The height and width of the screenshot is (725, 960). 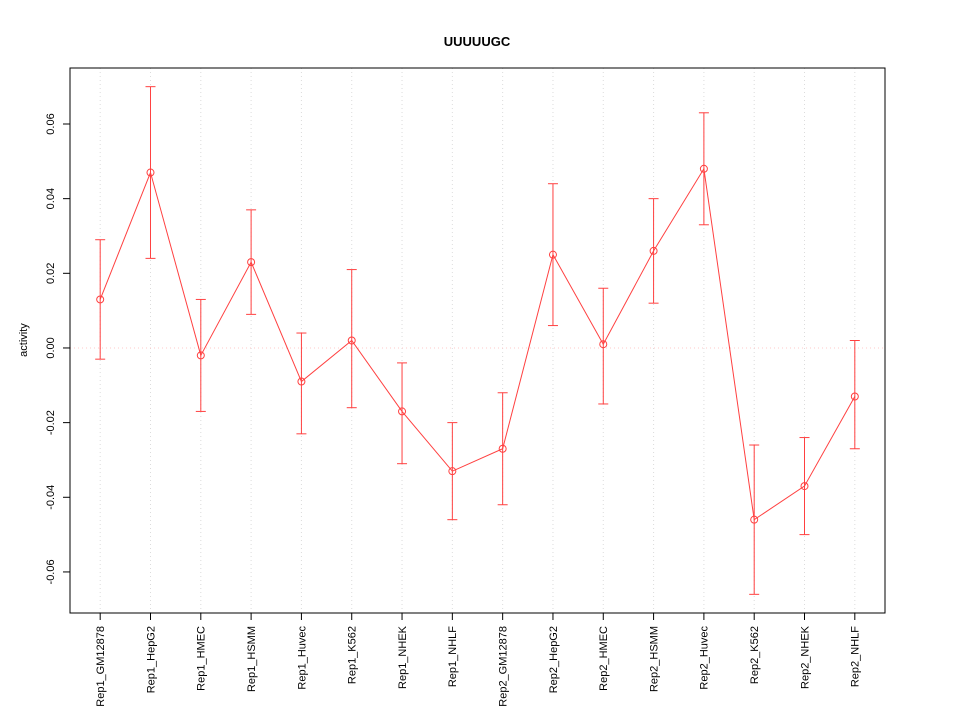 I want to click on y-tick-label: -0.02, so click(x=51, y=422).